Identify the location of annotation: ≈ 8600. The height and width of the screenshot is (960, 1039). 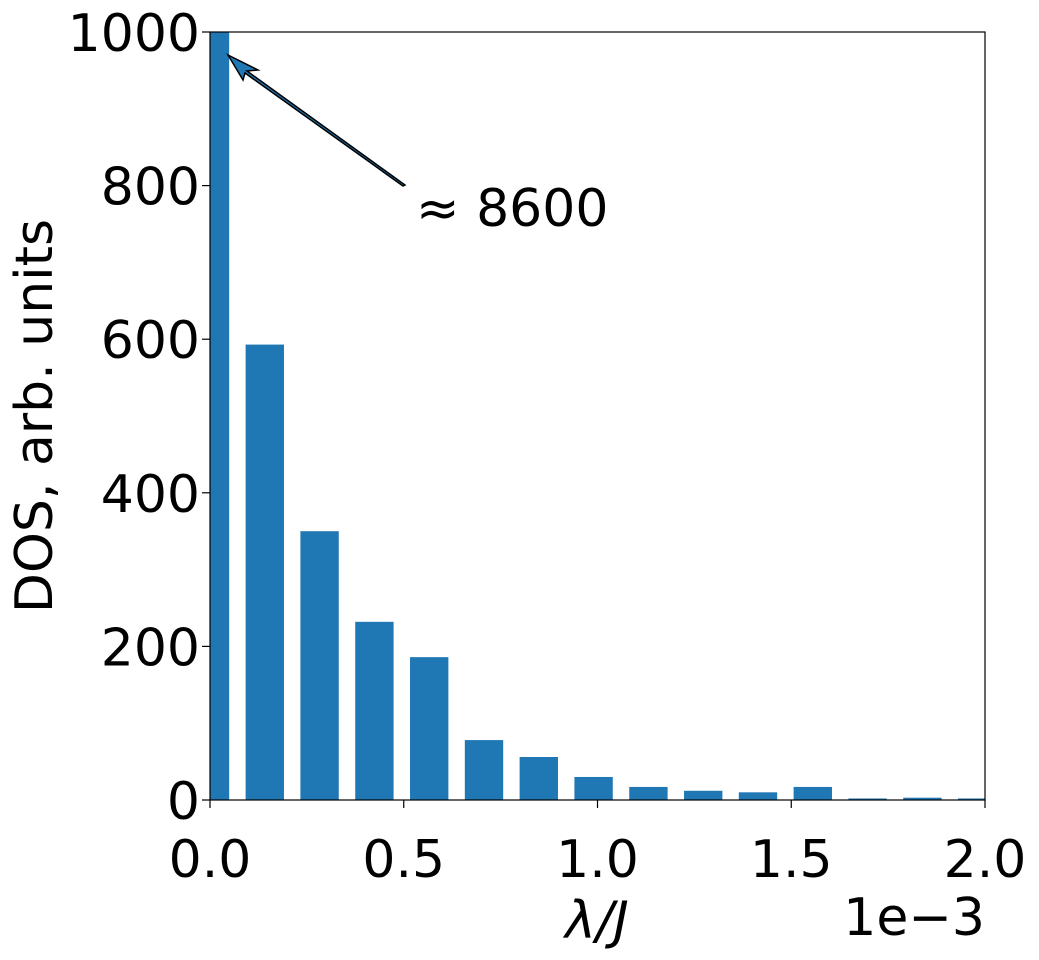
(512, 209).